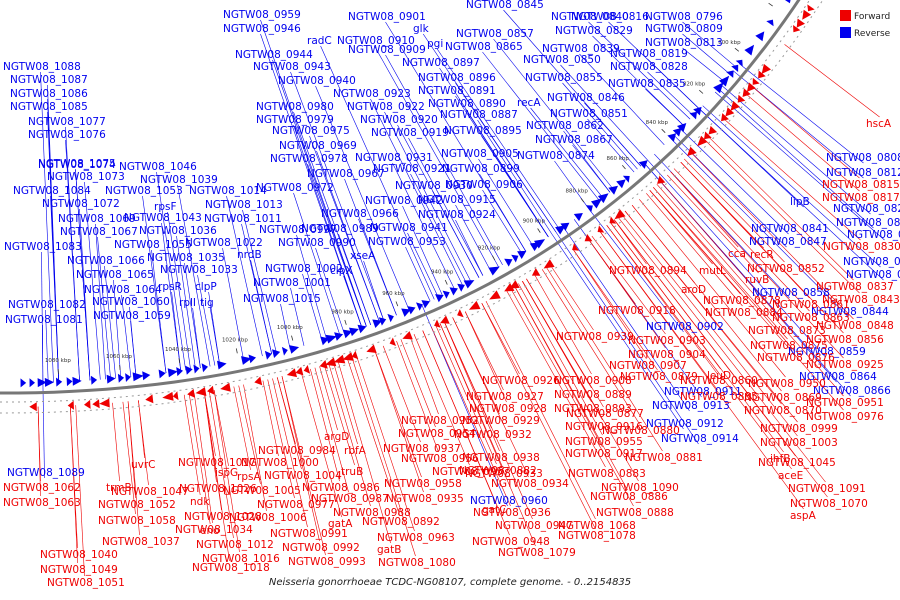 The image size is (900, 600). What do you see at coordinates (641, 431) in the screenshot?
I see `forward-gene-label: NGTW08_0880` at bounding box center [641, 431].